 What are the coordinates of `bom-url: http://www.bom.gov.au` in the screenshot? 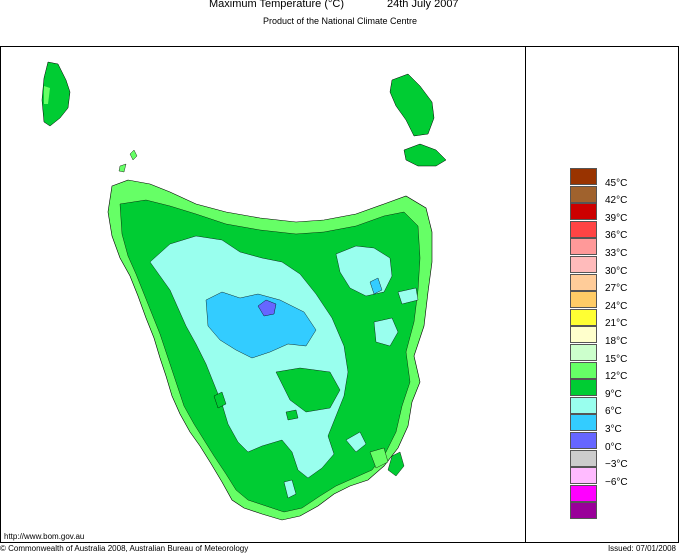 It's located at (44, 536).